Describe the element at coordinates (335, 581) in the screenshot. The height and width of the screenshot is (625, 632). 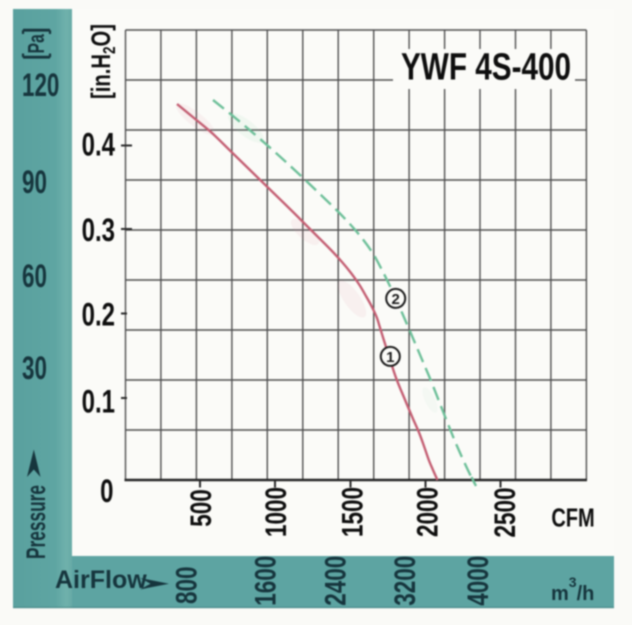
I see `svg-text: 2400` at that location.